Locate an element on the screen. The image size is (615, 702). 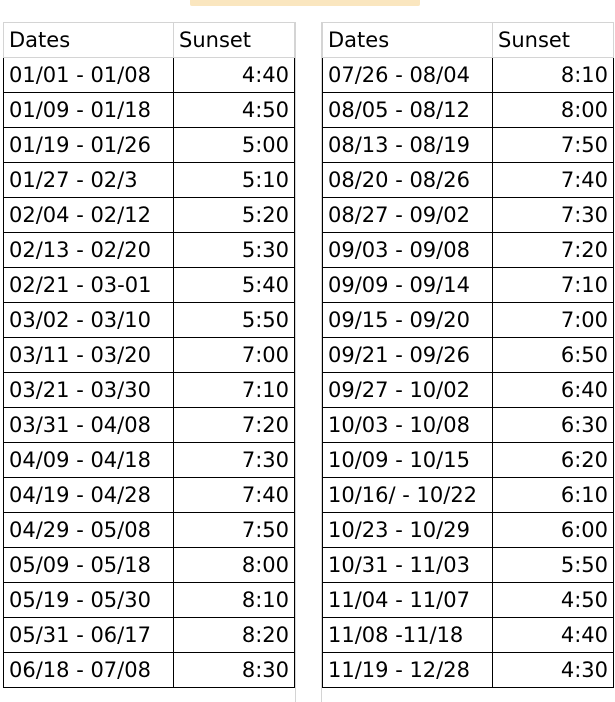
dates-cell: 02/04 - 02/12 is located at coordinates (88, 215).